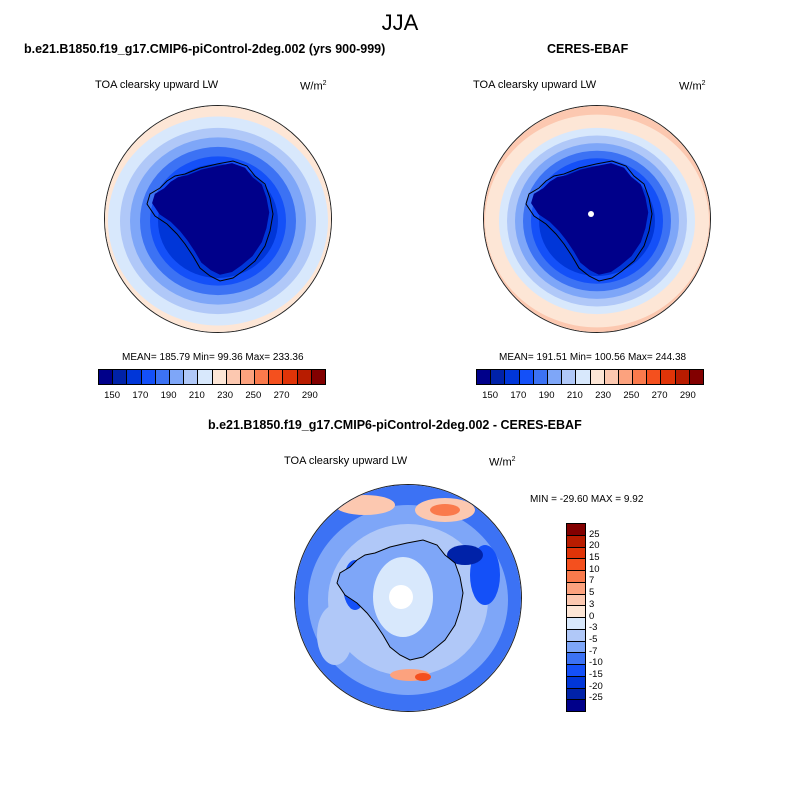  Describe the element at coordinates (592, 581) in the screenshot. I see `colorbar-tick-label: 7` at that location.